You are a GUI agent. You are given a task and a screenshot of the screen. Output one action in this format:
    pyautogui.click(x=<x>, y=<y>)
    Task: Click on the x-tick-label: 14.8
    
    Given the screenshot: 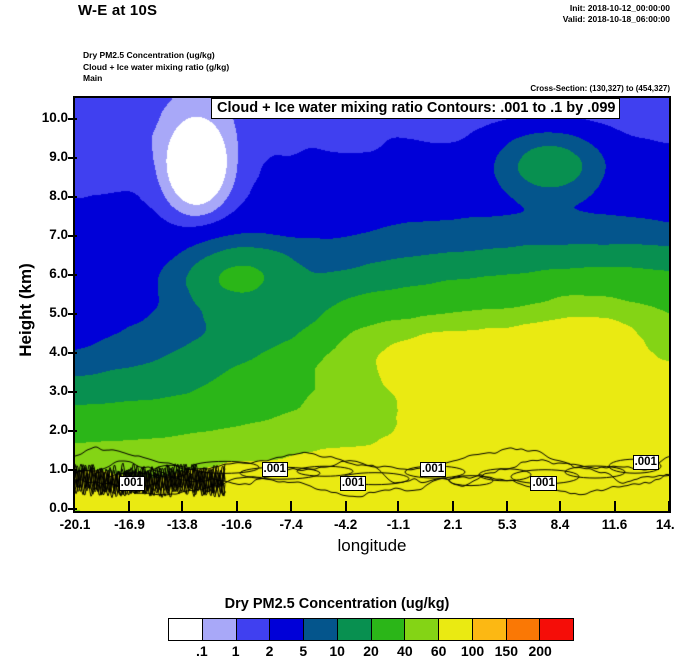 What is the action you would take?
    pyautogui.click(x=664, y=524)
    